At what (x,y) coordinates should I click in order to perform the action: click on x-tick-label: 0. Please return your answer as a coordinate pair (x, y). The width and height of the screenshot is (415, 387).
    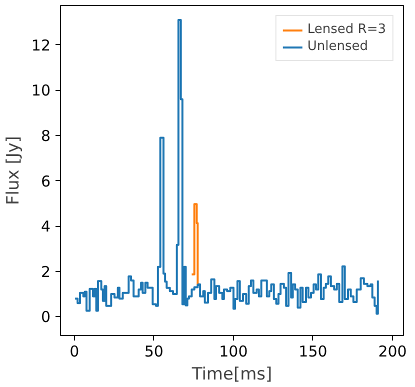
    Looking at the image, I should click on (75, 351).